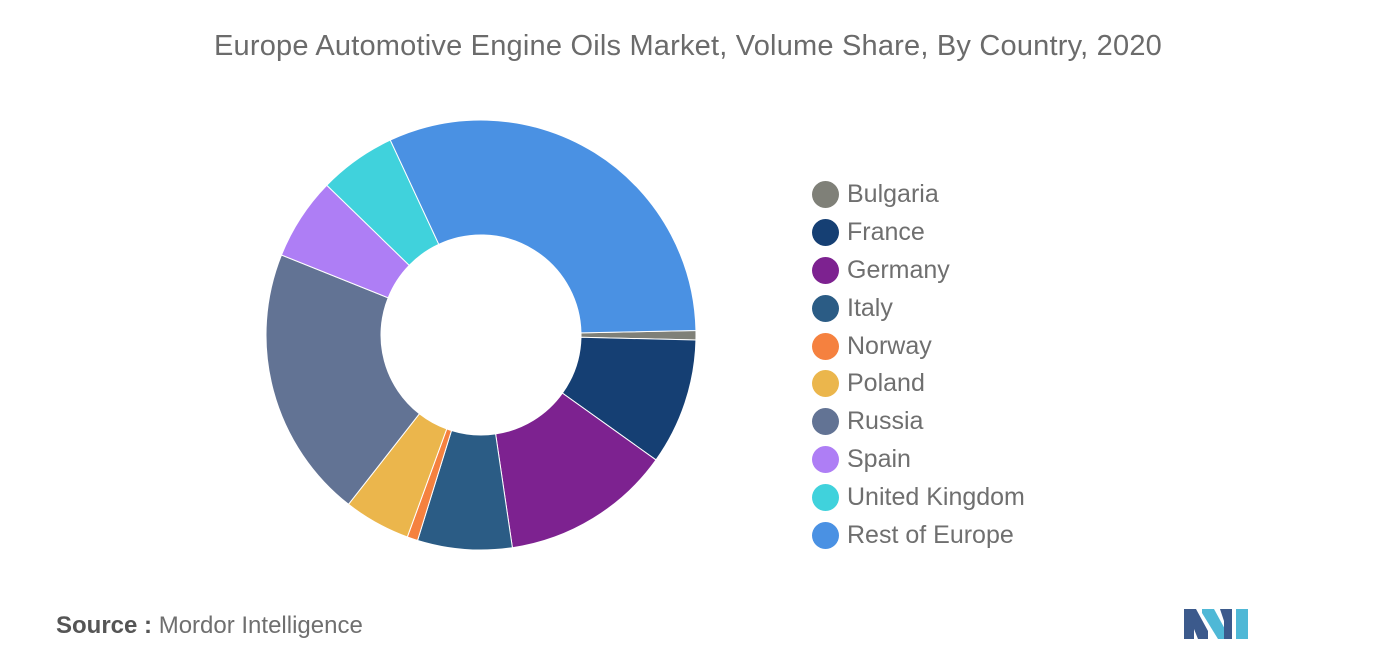 This screenshot has width=1376, height=665. What do you see at coordinates (260, 625) in the screenshot?
I see `source-text: Mordor Intelligence` at bounding box center [260, 625].